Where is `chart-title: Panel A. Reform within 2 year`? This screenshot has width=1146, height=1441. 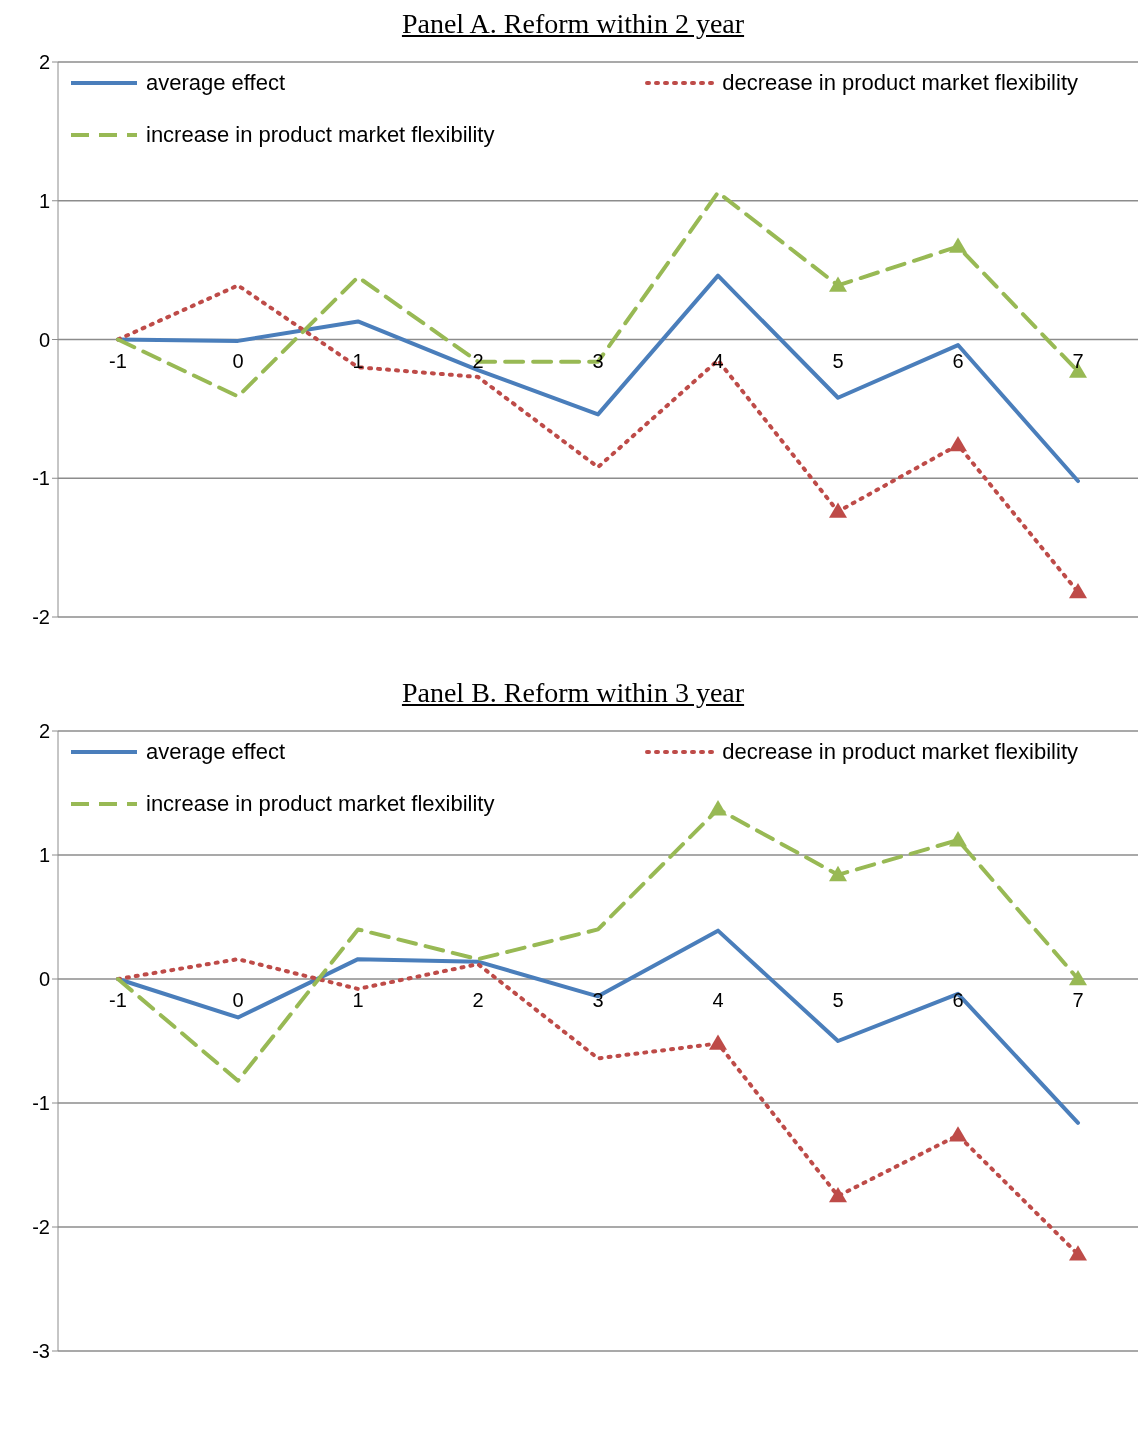 chart-title: Panel A. Reform within 2 year is located at coordinates (573, 24).